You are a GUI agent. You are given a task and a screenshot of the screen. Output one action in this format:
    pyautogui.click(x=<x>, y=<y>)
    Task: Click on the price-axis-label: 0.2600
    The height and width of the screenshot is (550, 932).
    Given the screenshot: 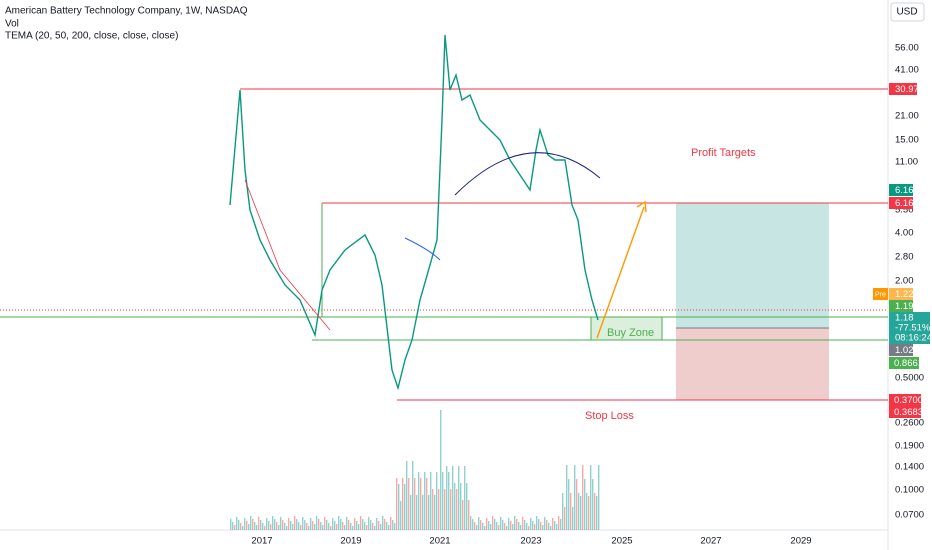 What is the action you would take?
    pyautogui.click(x=909, y=423)
    